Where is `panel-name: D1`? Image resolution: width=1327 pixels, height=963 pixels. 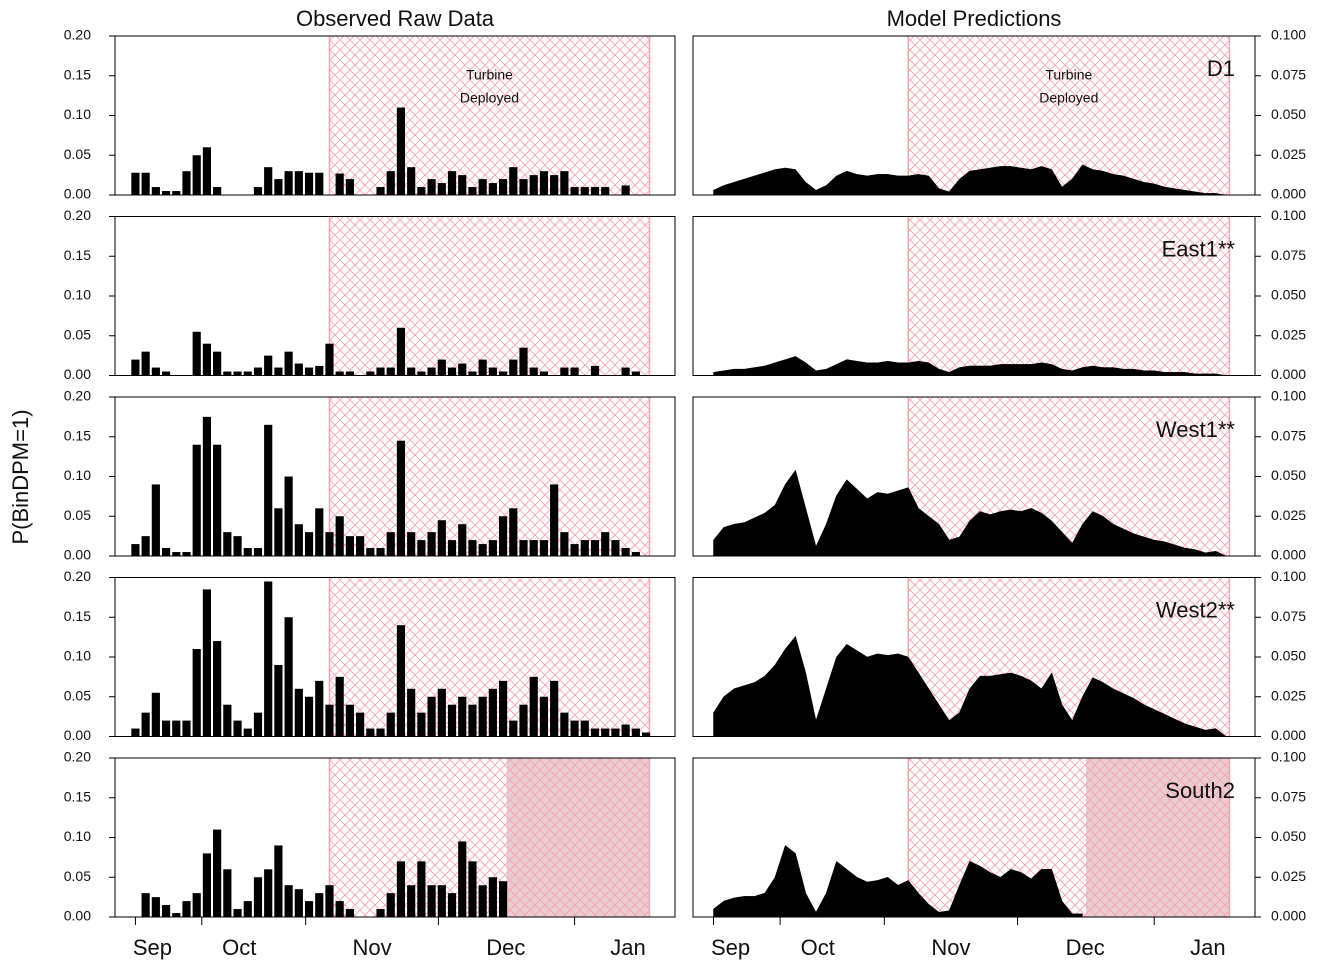
panel-name: D1 is located at coordinates (1221, 68).